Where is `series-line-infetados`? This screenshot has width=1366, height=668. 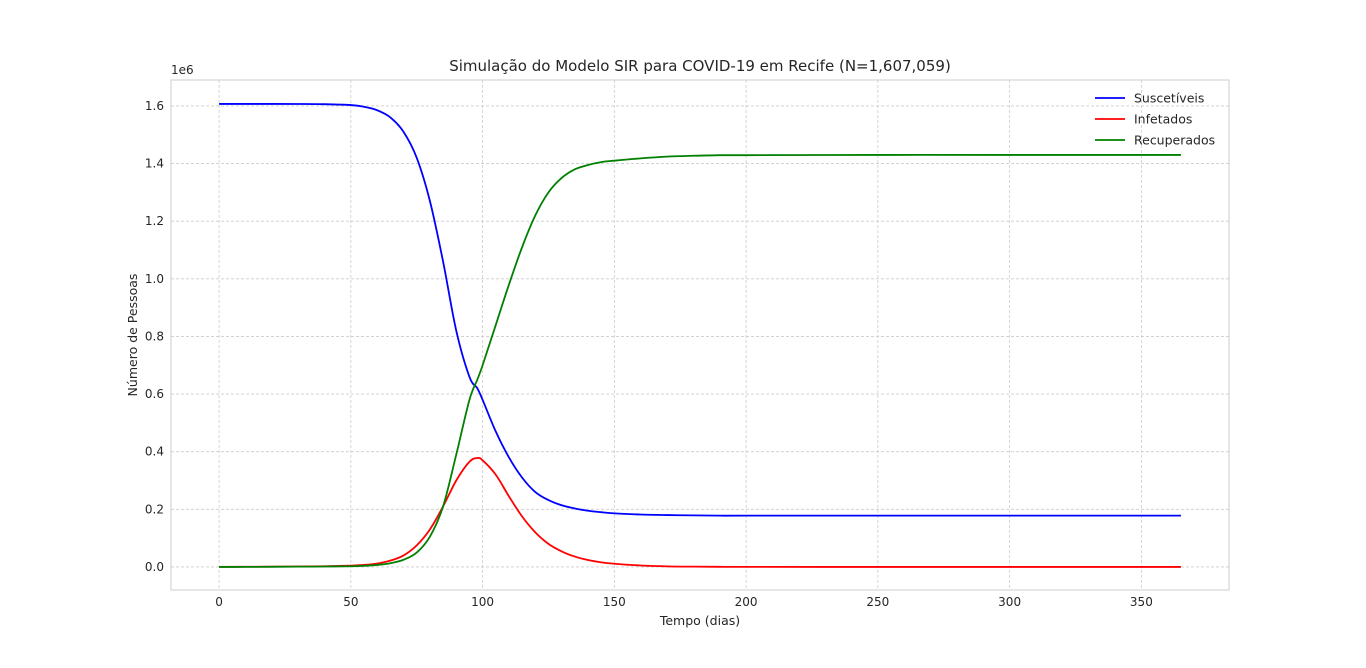
series-line-infetados is located at coordinates (700, 512).